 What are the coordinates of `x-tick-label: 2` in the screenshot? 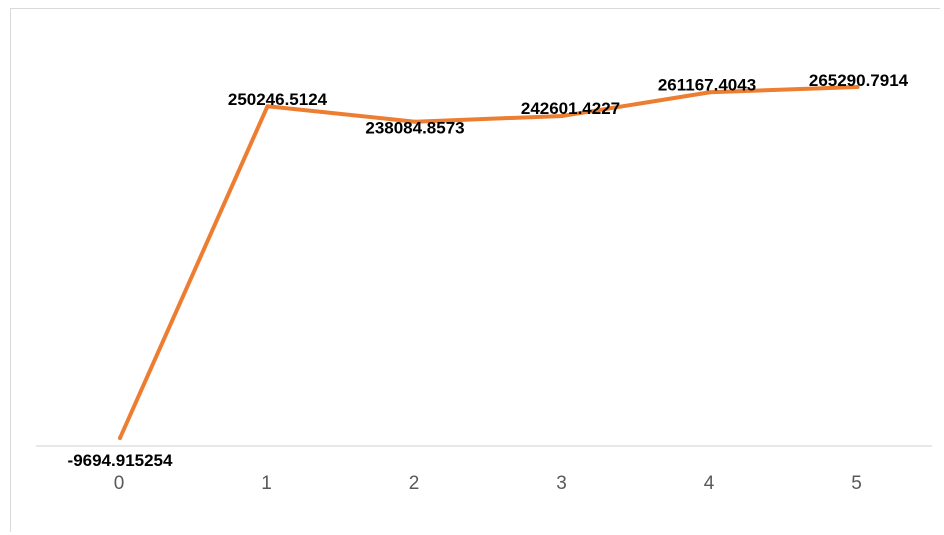 It's located at (414, 483).